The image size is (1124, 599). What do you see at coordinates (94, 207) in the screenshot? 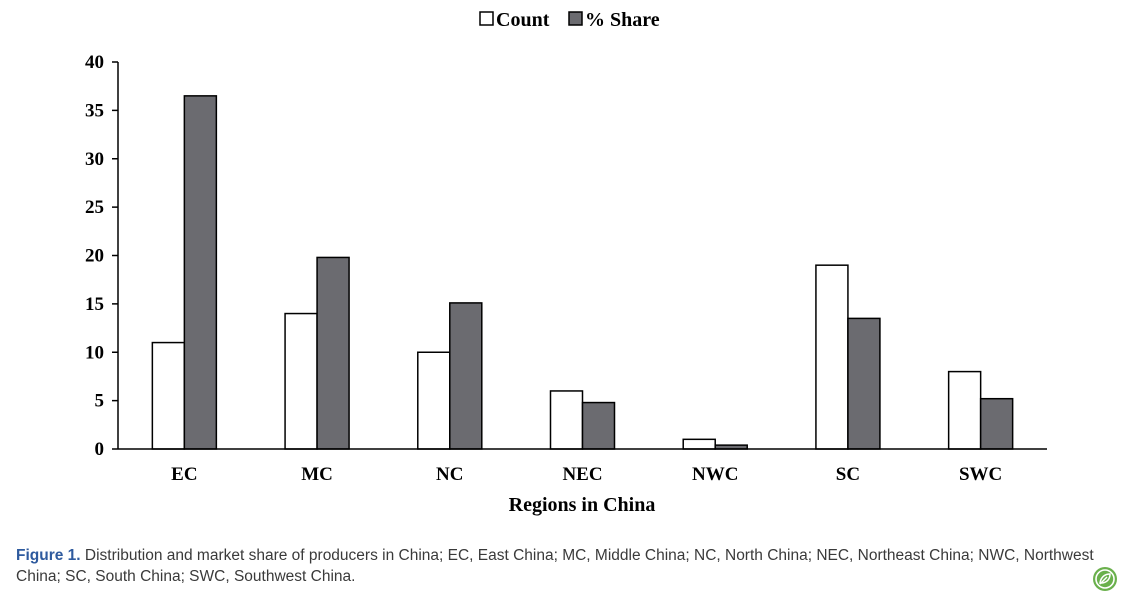
I see `y-tick-label: 25` at bounding box center [94, 207].